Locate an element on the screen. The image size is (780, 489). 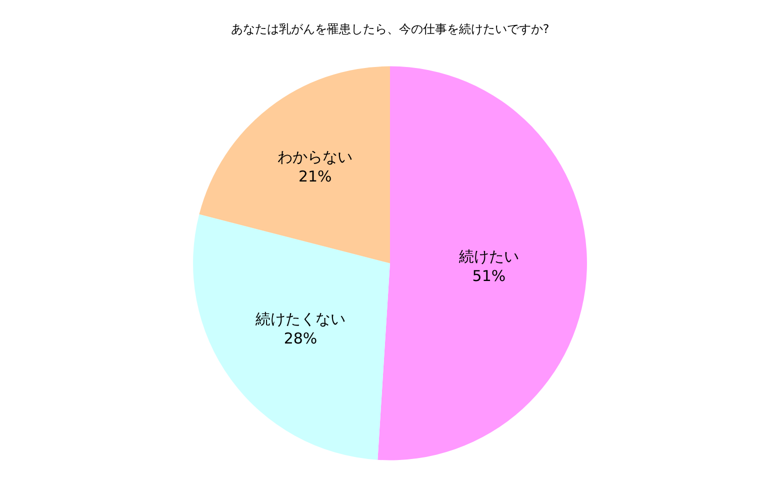
data-label: 21% is located at coordinates (315, 177).